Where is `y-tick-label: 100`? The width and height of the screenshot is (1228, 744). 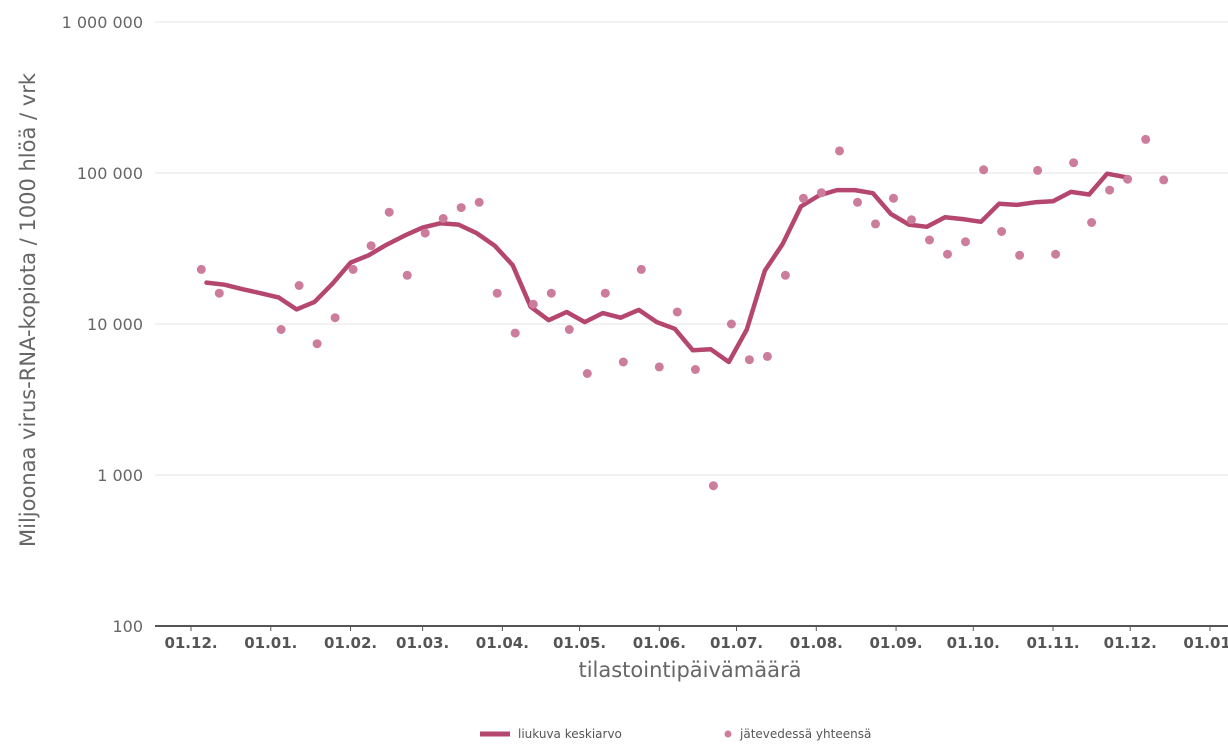 y-tick-label: 100 is located at coordinates (127, 626).